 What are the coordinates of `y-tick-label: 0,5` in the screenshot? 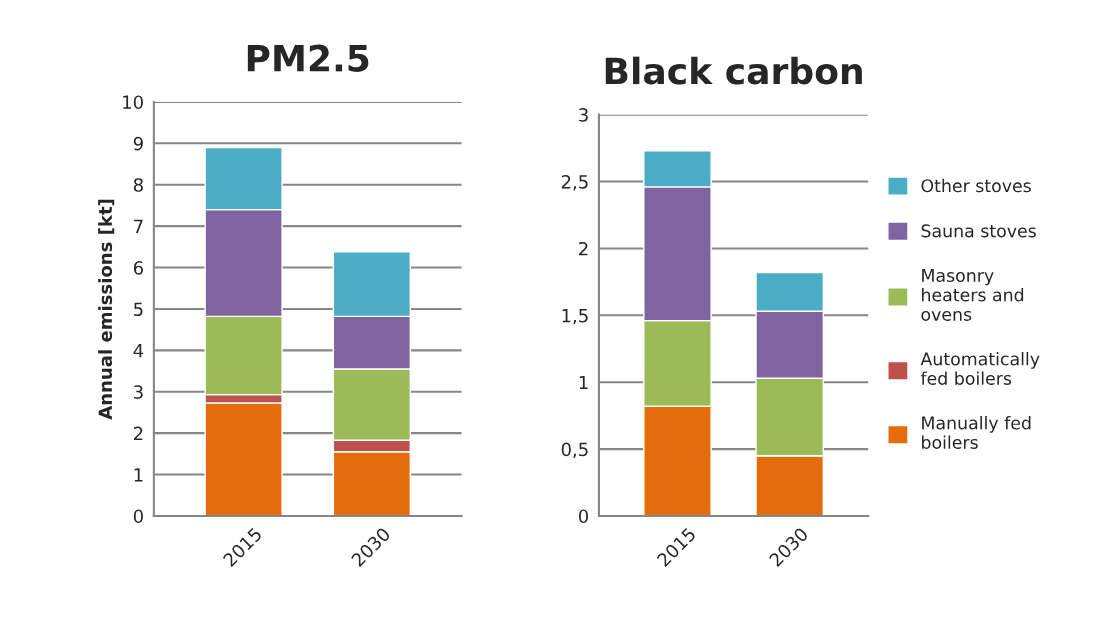 It's located at (574, 450).